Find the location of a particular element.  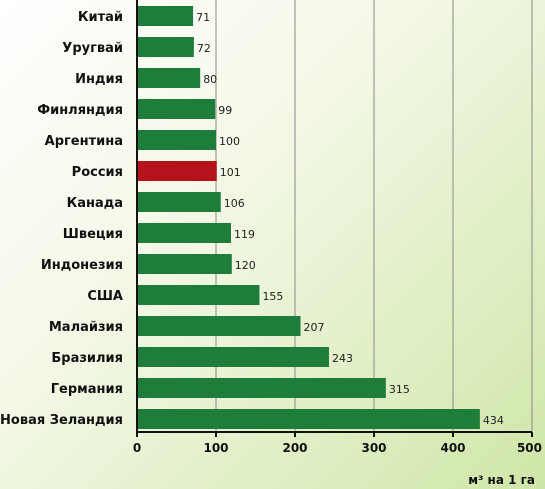

category-label-0: Китай is located at coordinates (100, 17).